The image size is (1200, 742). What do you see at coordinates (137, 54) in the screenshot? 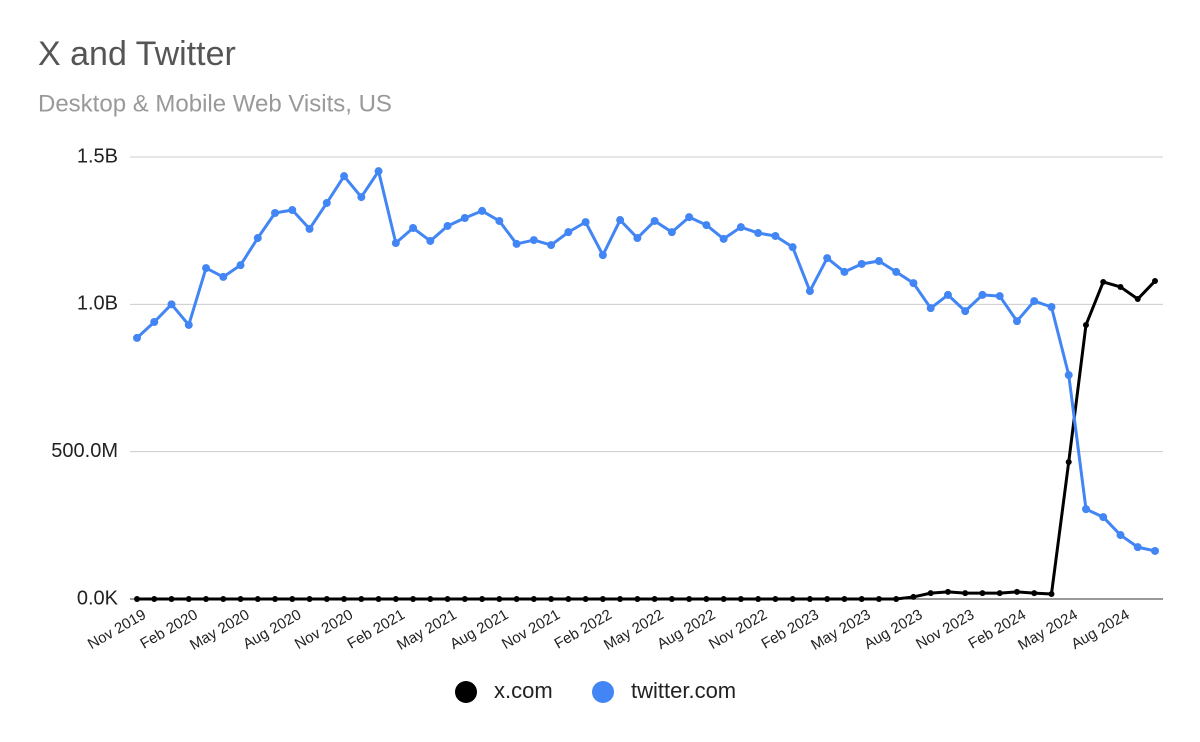
I see `chart-title: X and Twitter` at bounding box center [137, 54].